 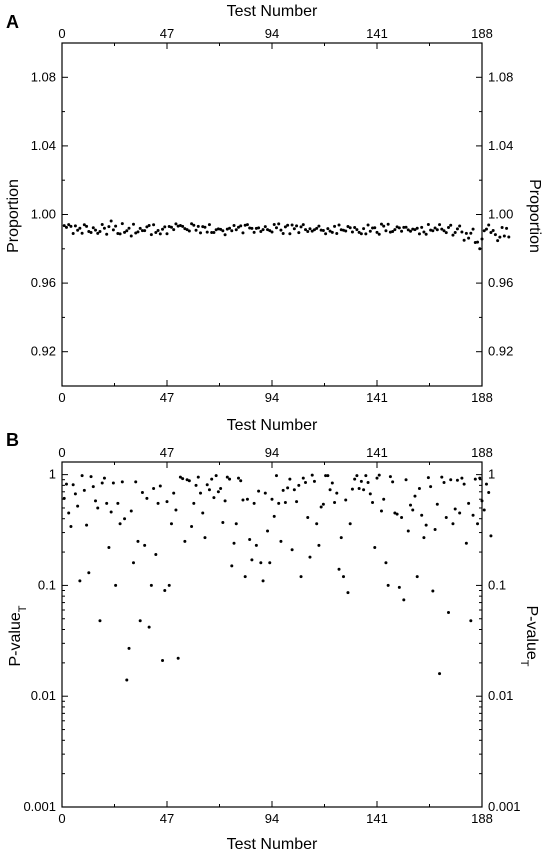 What do you see at coordinates (504, 806) in the screenshot?
I see `panel-b-ytick-label-right: 0.001` at bounding box center [504, 806].